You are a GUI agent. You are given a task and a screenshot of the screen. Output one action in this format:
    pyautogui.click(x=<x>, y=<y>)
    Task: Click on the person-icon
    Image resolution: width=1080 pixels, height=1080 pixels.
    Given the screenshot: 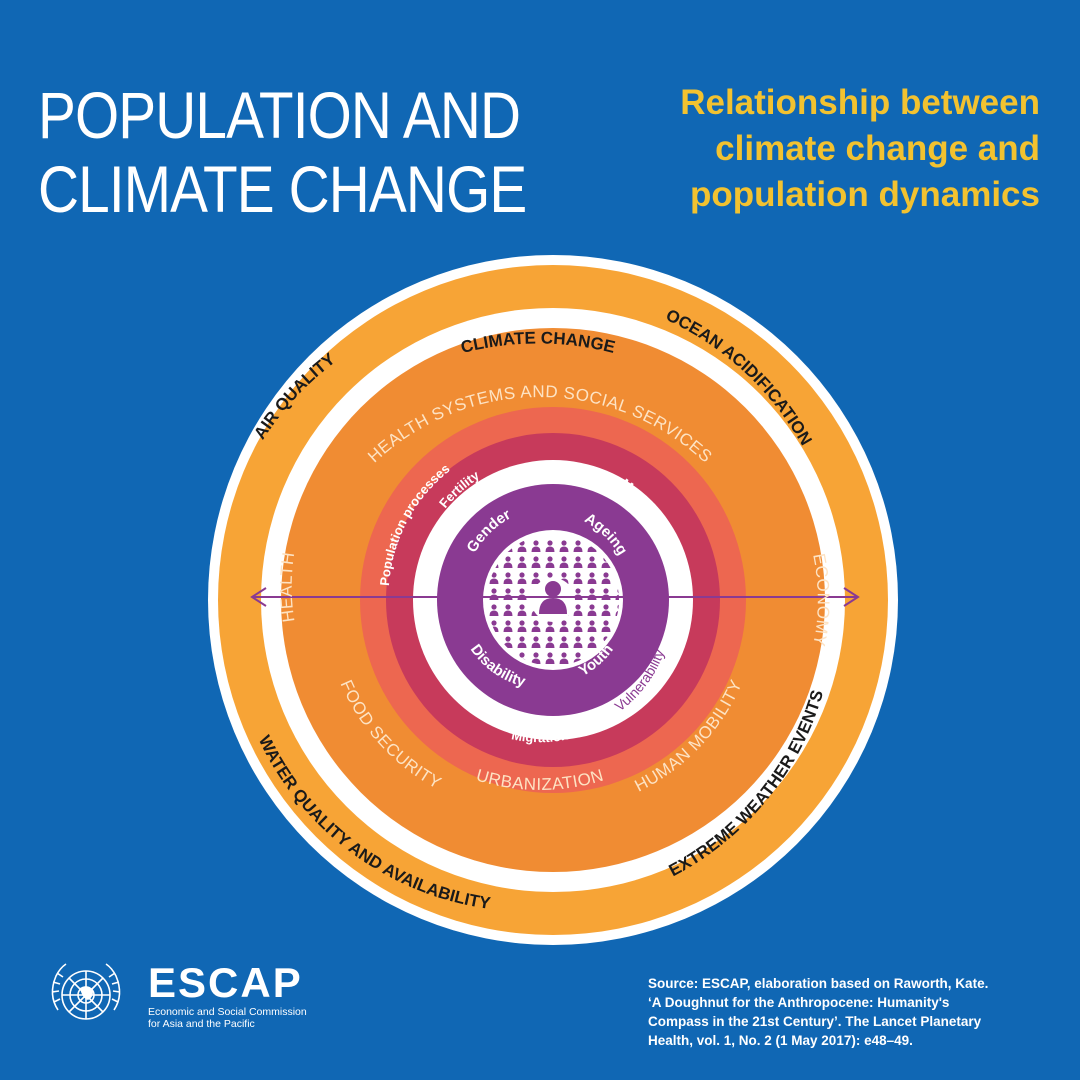 What is the action you would take?
    pyautogui.click(x=553, y=597)
    